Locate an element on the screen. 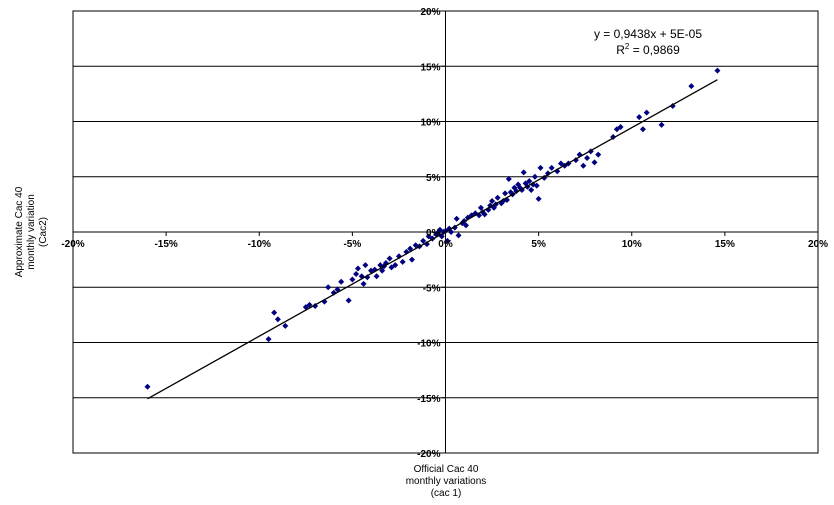 The image size is (834, 505). y-tick-label: 5% is located at coordinates (433, 178).